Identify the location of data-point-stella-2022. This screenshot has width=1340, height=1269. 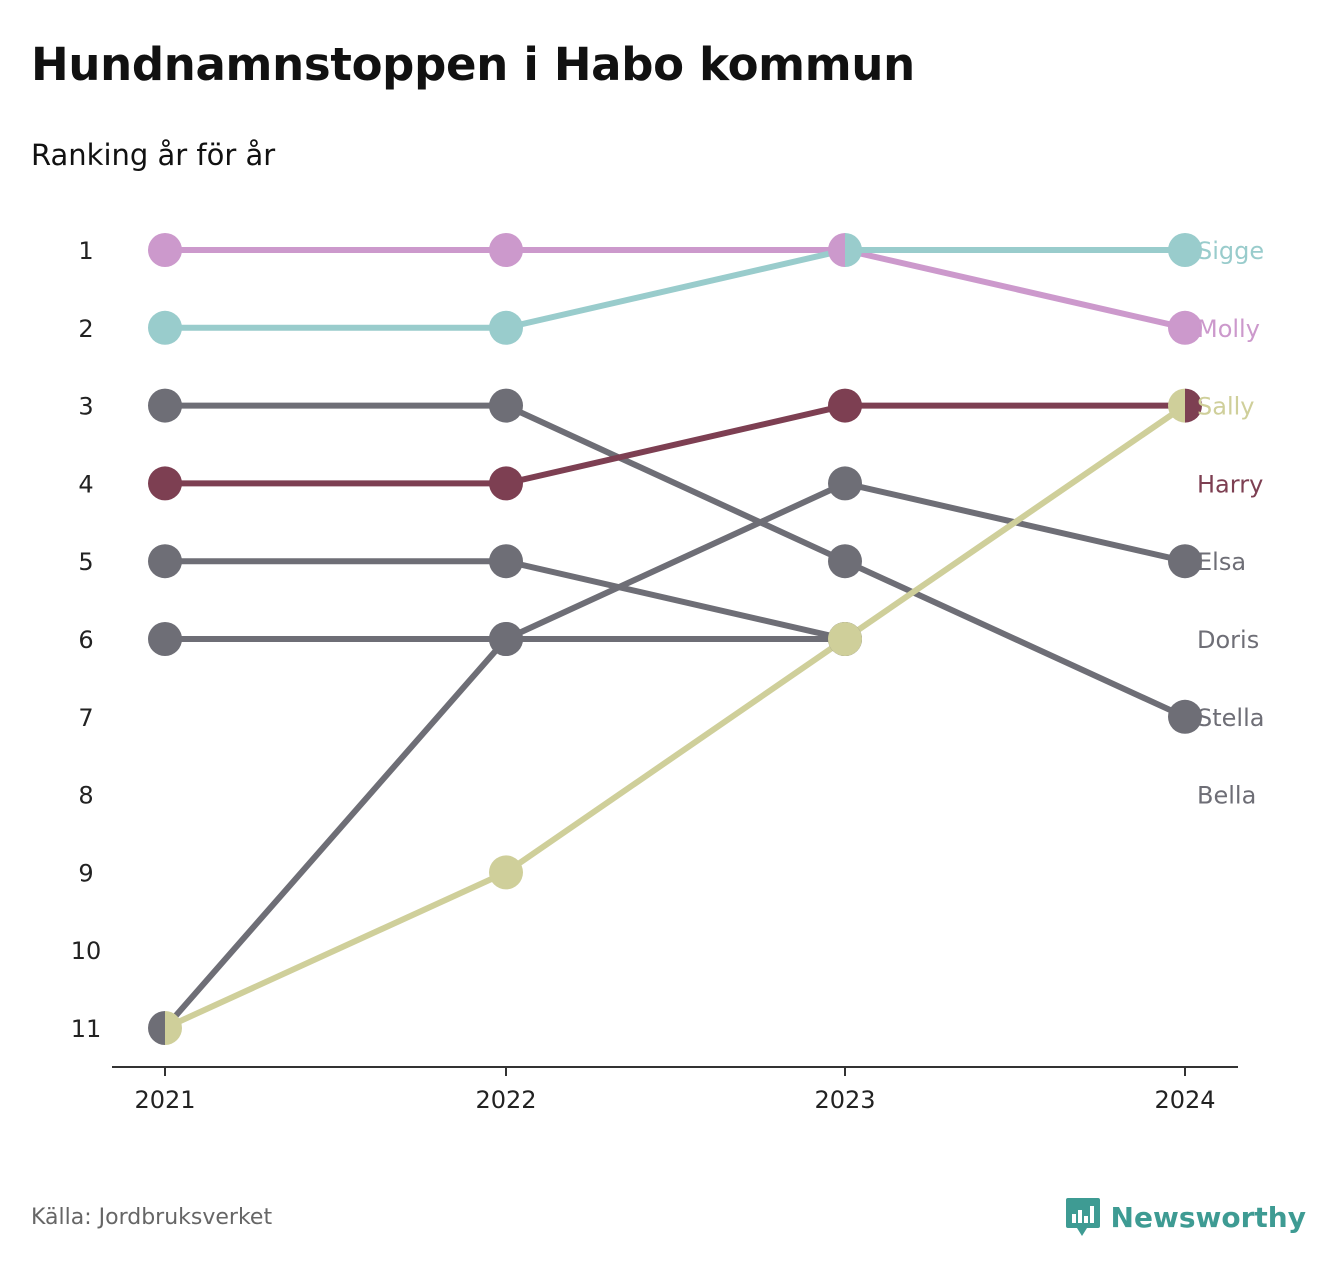
(506, 639).